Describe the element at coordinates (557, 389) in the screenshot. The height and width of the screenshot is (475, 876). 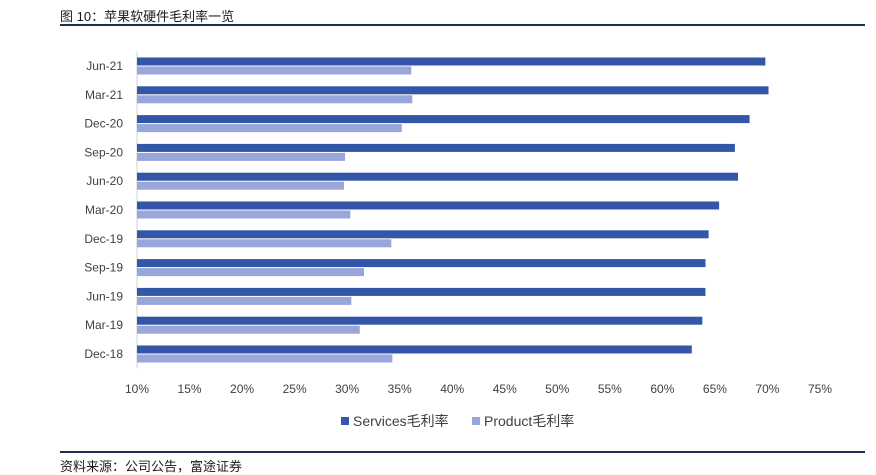
I see `x-tick-label: 50%` at that location.